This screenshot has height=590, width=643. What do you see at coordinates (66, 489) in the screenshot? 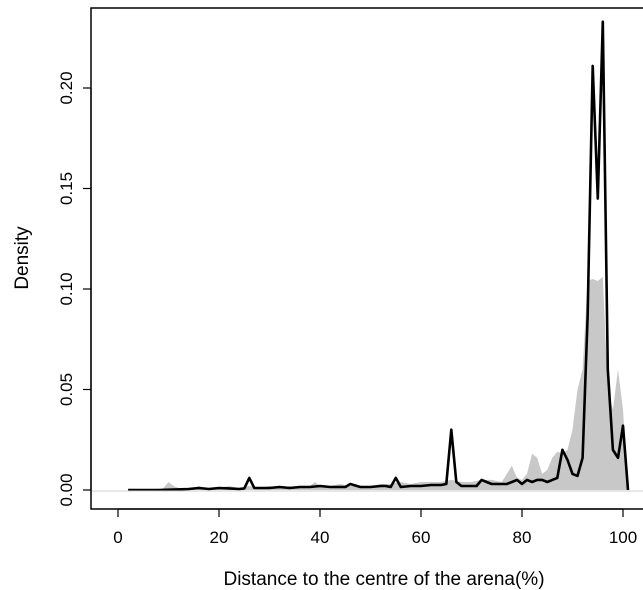
I see `y-tick-label: 0.00` at bounding box center [66, 489].